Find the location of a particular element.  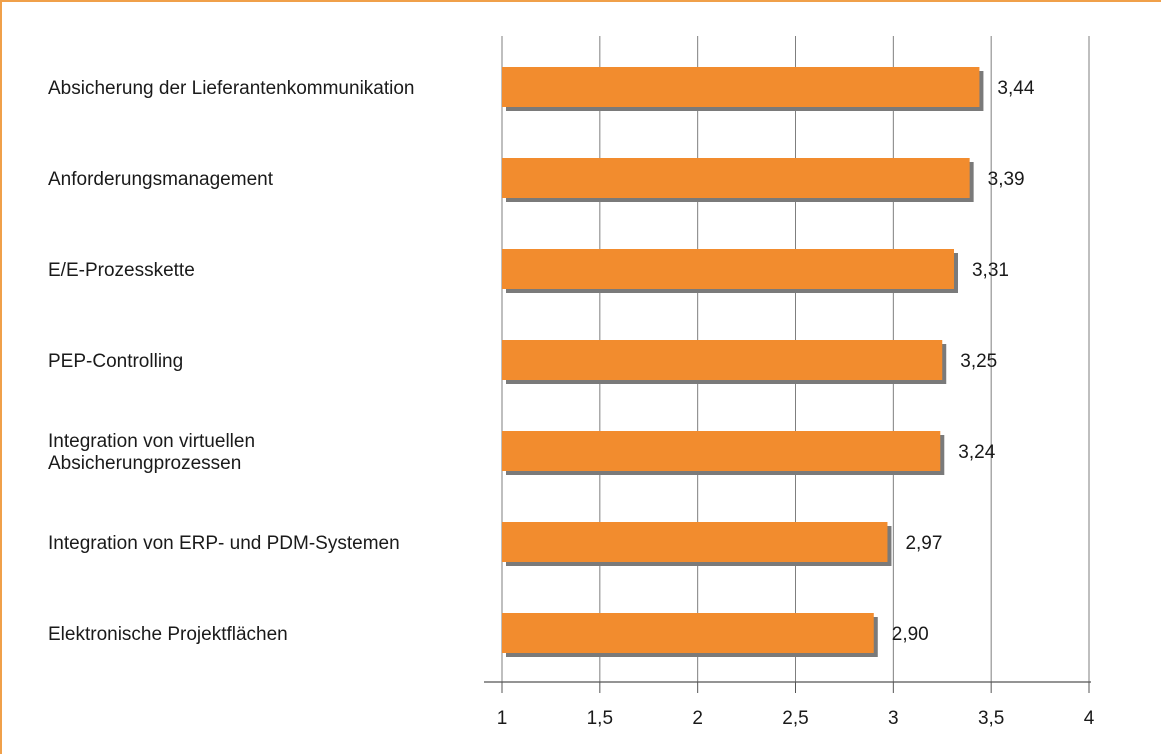

value-label: 3,44 is located at coordinates (1015, 88).